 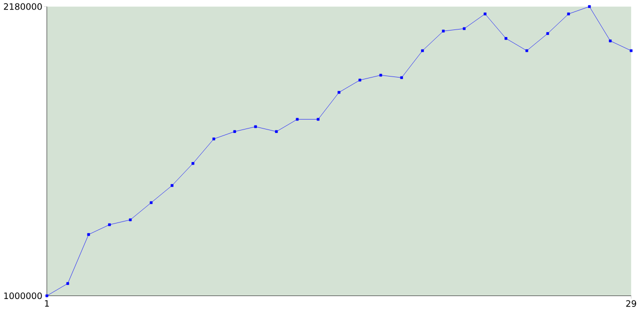 I want to click on y-tick-label: 2180000, so click(x=23, y=6).